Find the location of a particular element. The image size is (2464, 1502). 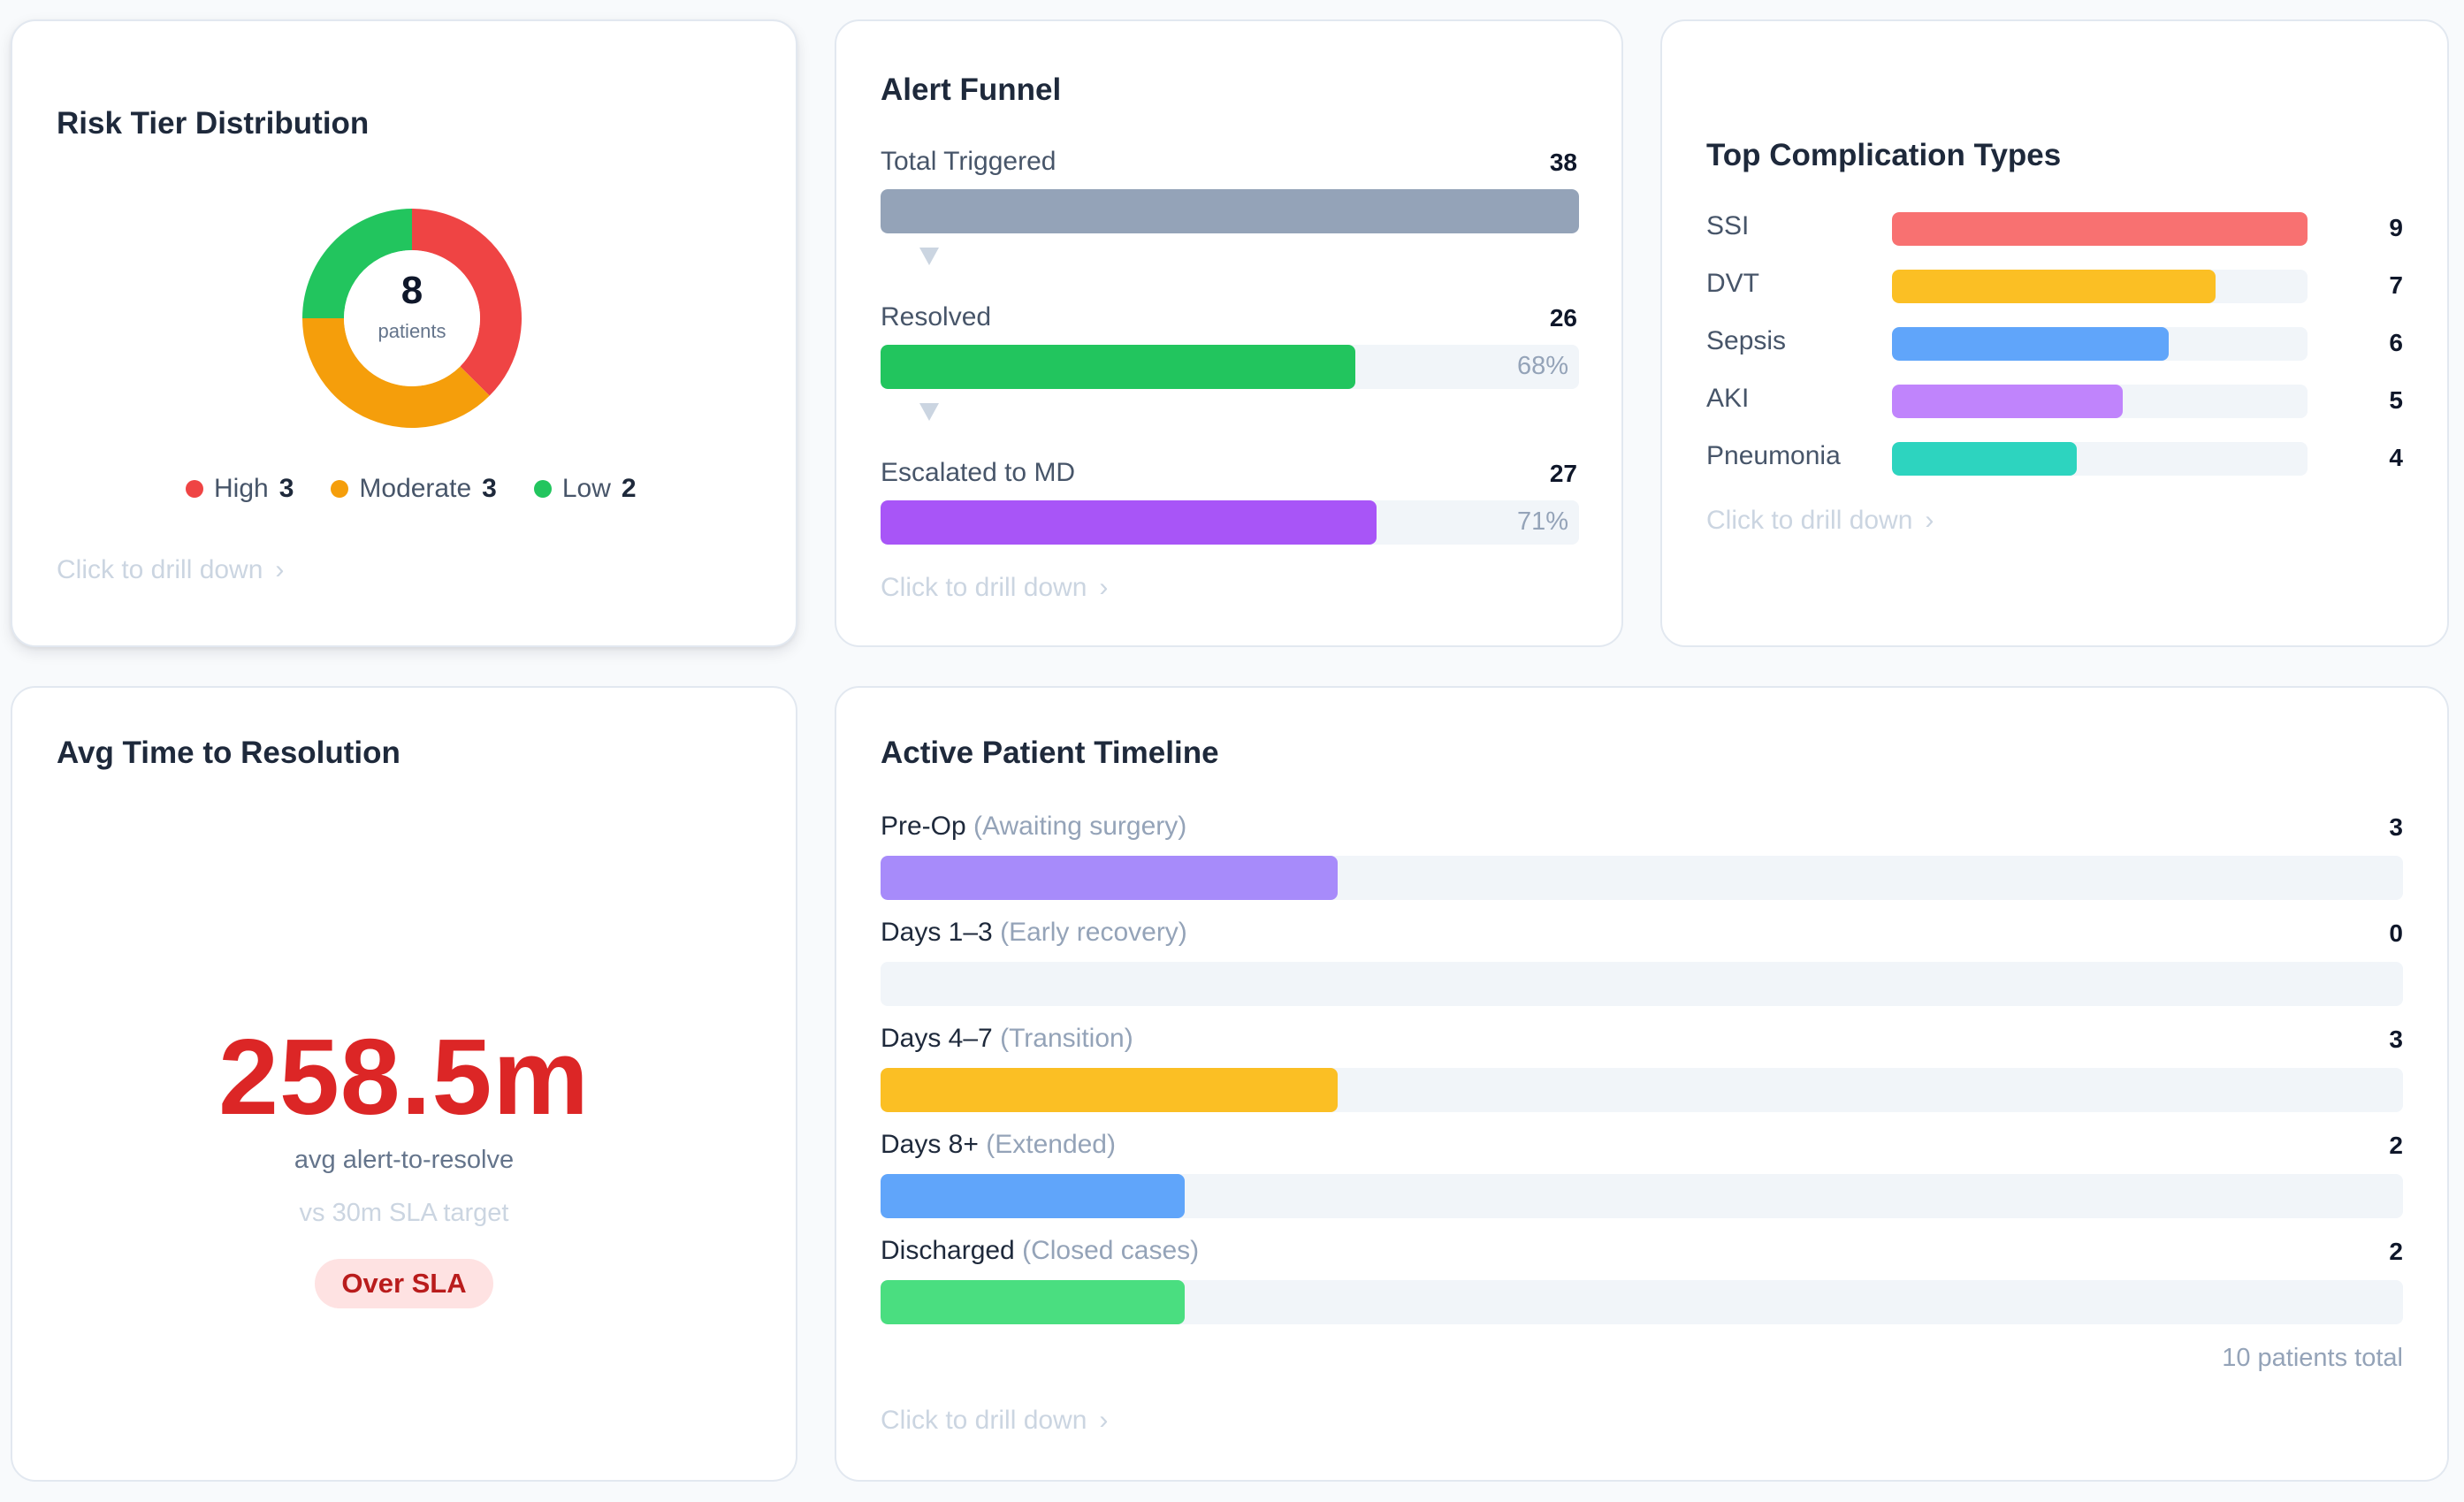

resolution-subtitle: avg alert-to-resolve is located at coordinates (405, 1160).